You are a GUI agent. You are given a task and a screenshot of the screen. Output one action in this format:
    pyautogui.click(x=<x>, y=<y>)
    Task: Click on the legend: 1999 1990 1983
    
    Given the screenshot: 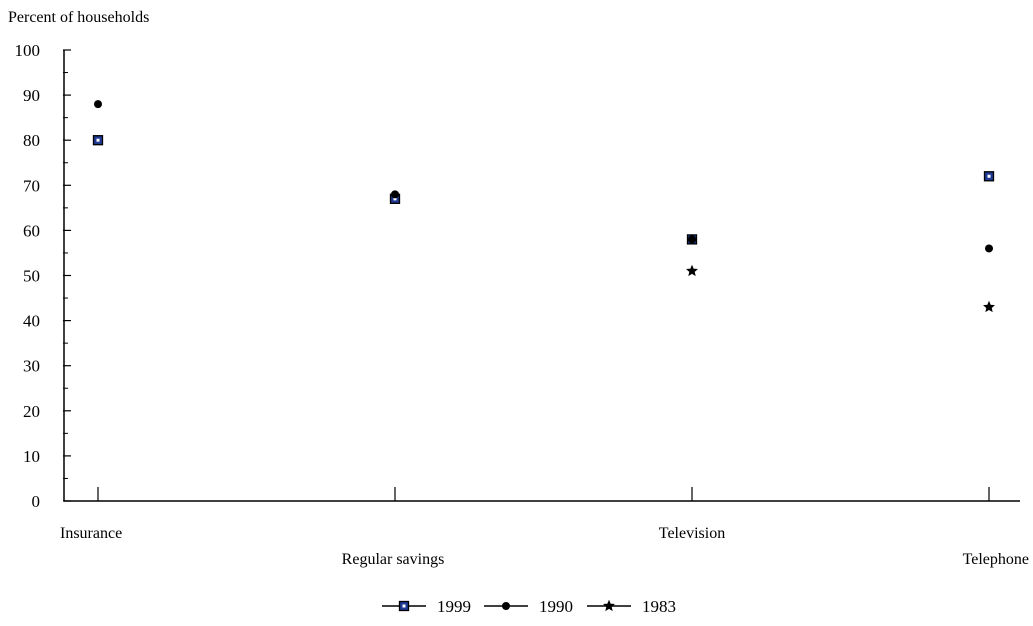 What is the action you would take?
    pyautogui.click(x=529, y=606)
    